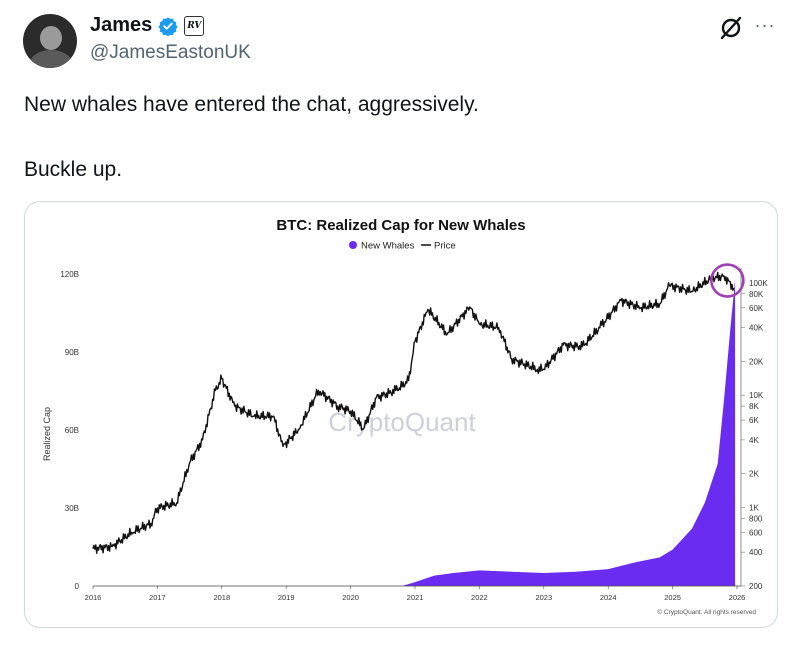  Describe the element at coordinates (727, 280) in the screenshot. I see `highlight-circle` at that location.